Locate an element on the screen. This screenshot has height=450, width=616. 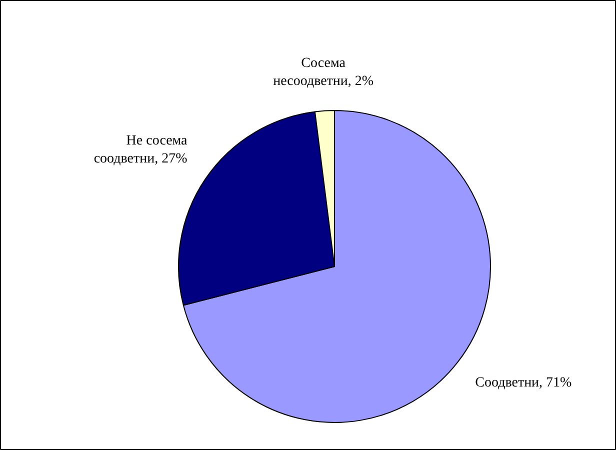
slice-label: Соодветни, 71% is located at coordinates (523, 383).